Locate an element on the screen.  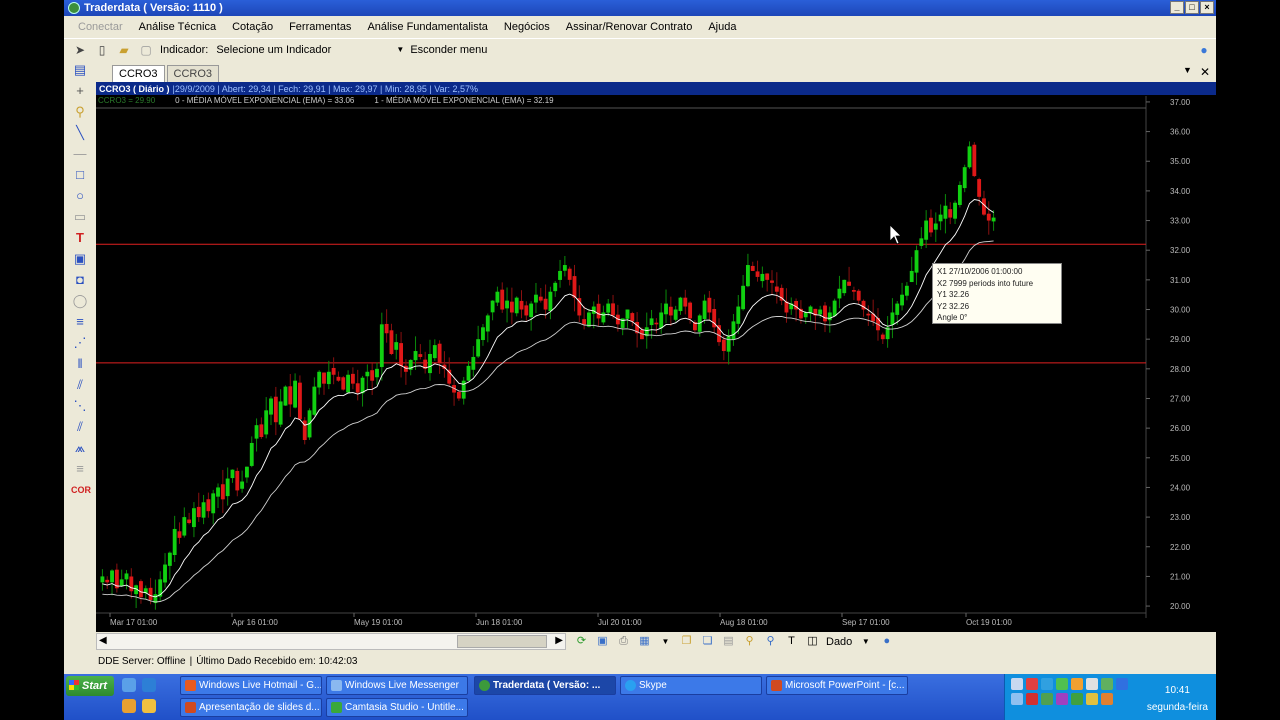
ie-icon is located at coordinates (149, 685).